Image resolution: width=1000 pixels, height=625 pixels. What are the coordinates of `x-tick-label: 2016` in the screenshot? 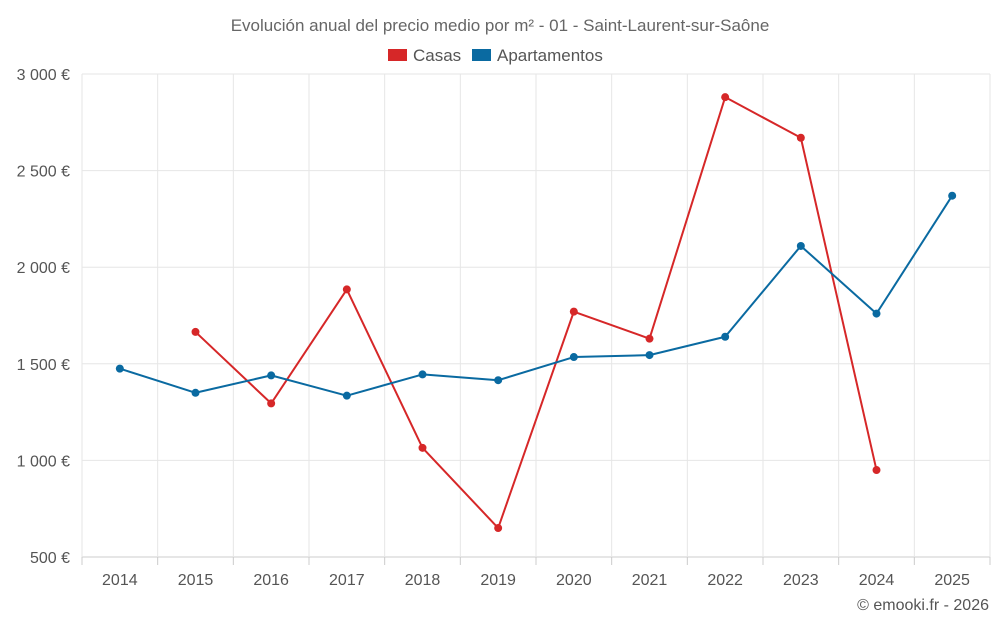 It's located at (271, 580).